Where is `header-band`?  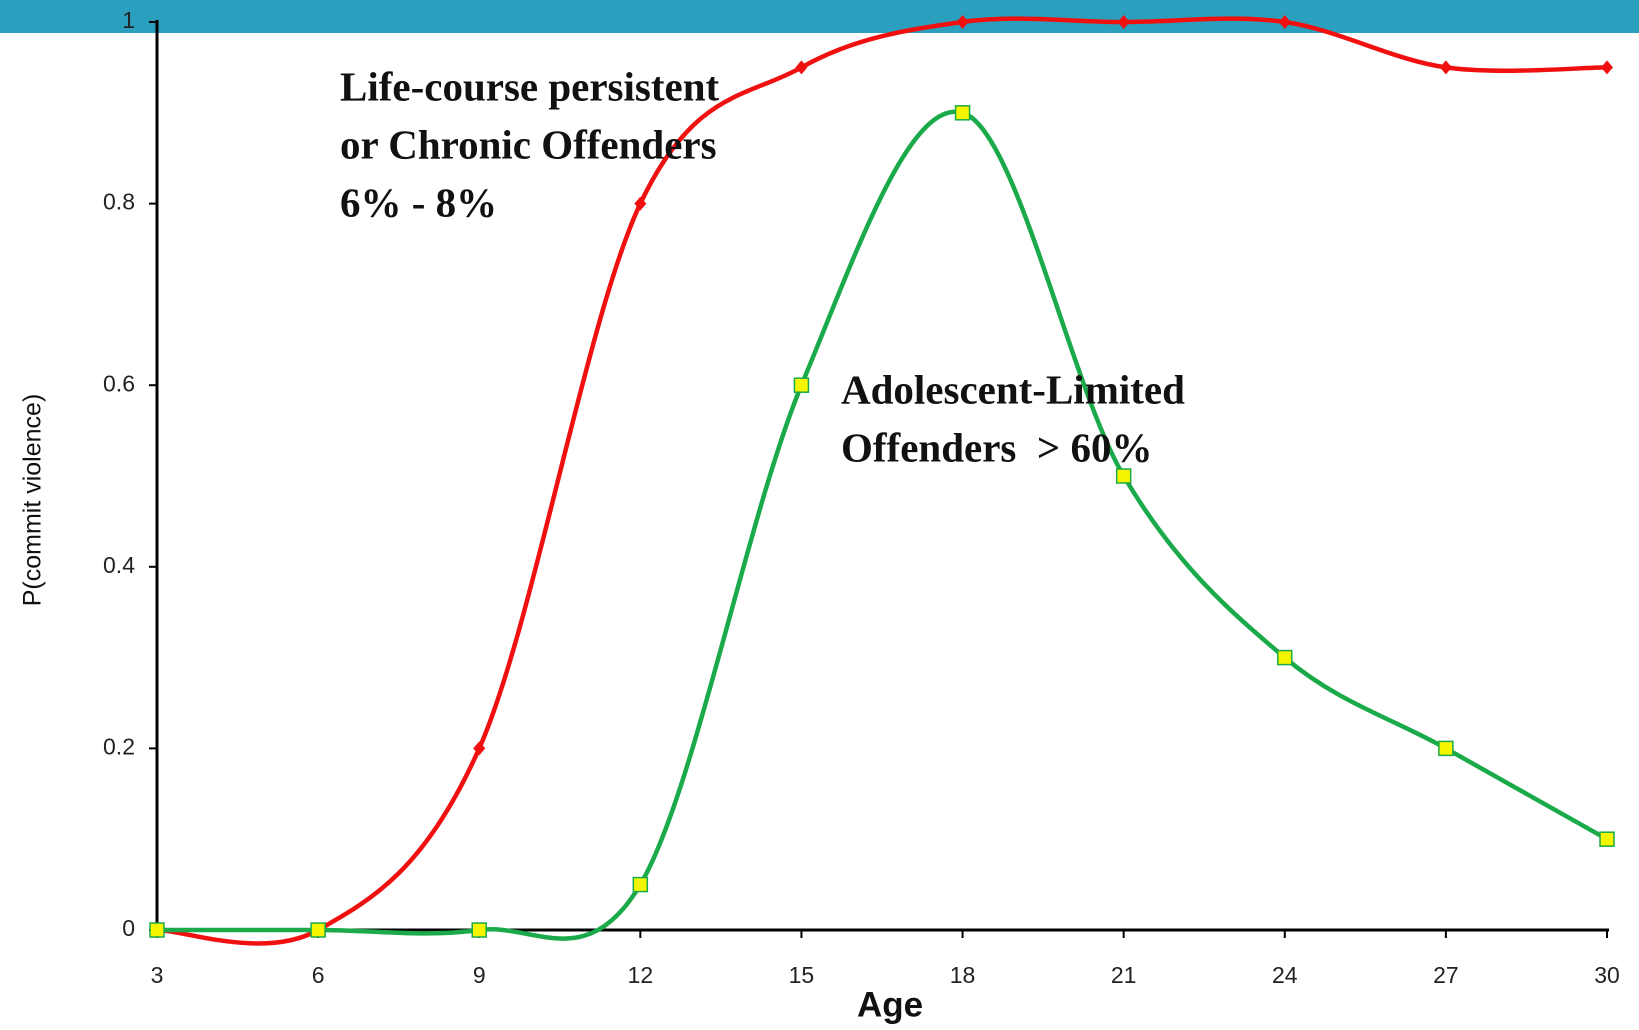 header-band is located at coordinates (819, 16).